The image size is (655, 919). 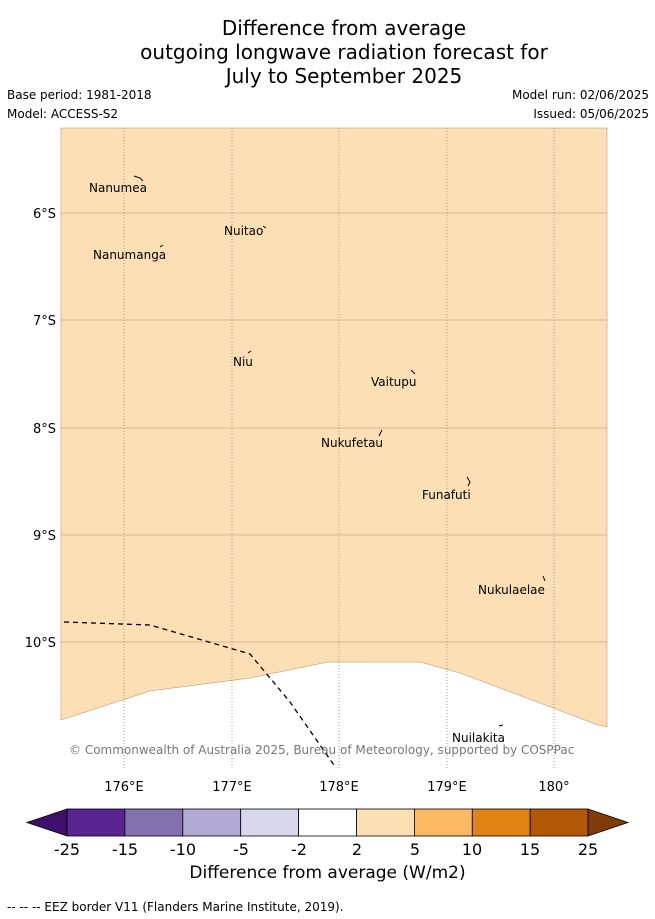 What do you see at coordinates (501, 725) in the screenshot?
I see `island-nuilakita` at bounding box center [501, 725].